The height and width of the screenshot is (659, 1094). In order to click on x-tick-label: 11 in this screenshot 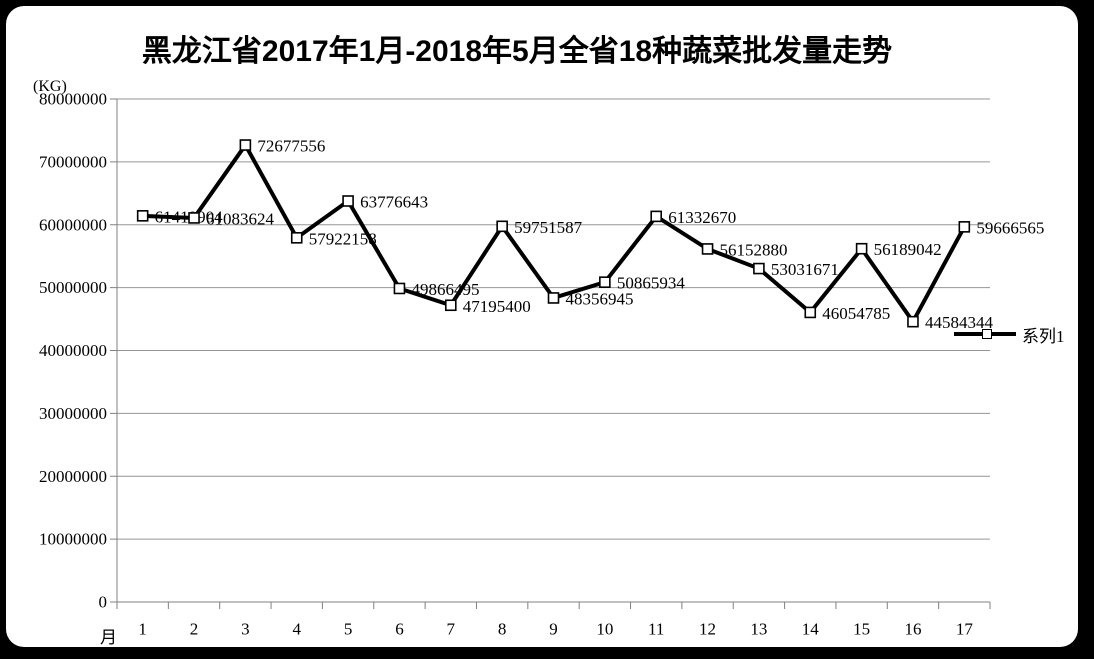, I will do `click(656, 629)`.